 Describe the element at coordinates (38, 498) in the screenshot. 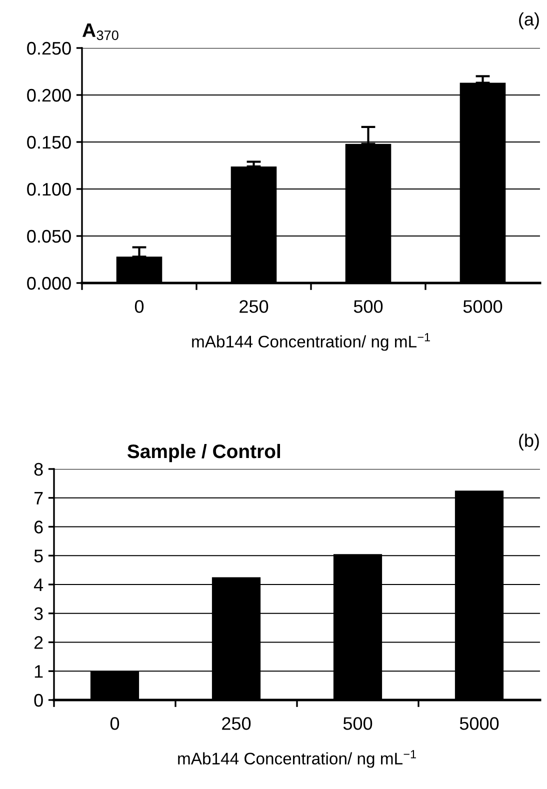

I see `y-tick-label: 7` at that location.